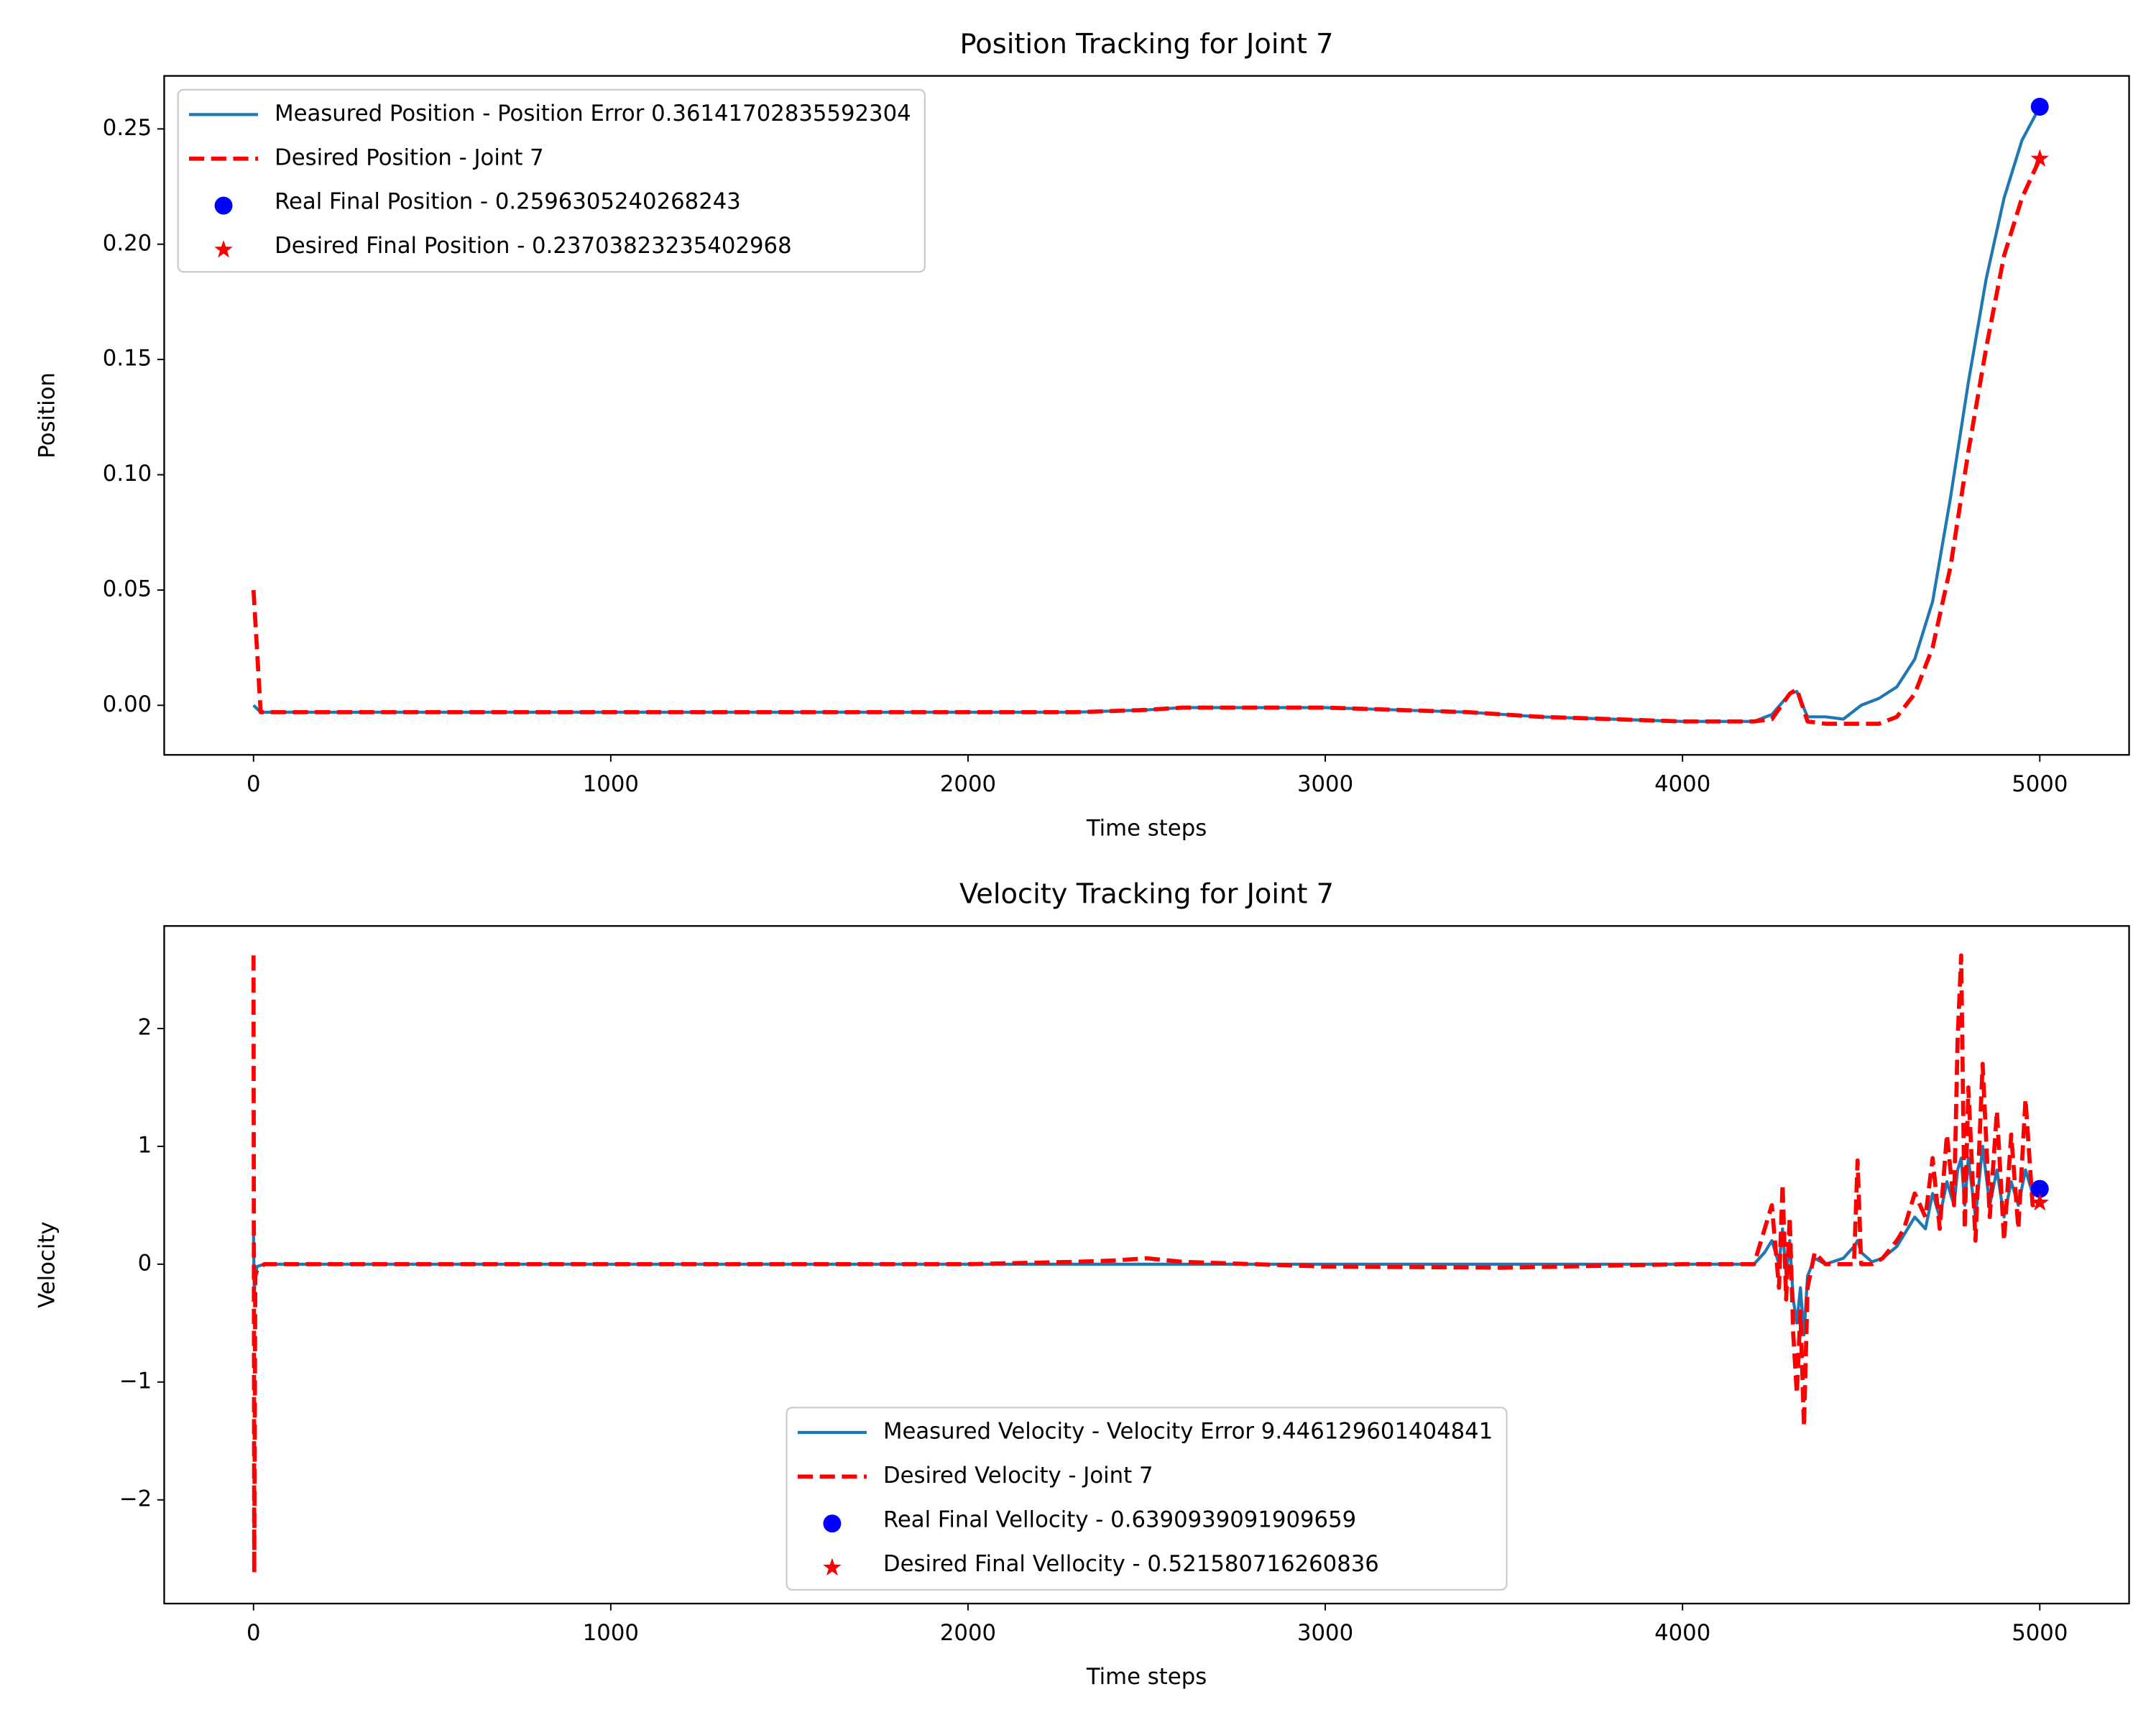  I want to click on legend-entry: Desired Velocity - Joint 7, so click(975, 1476).